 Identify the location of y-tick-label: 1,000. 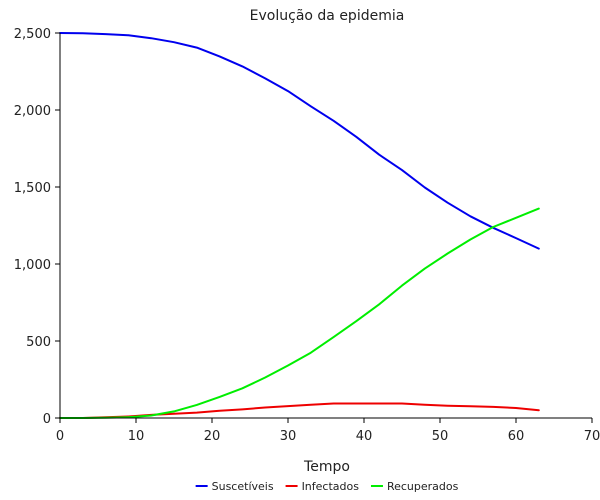
(32, 265).